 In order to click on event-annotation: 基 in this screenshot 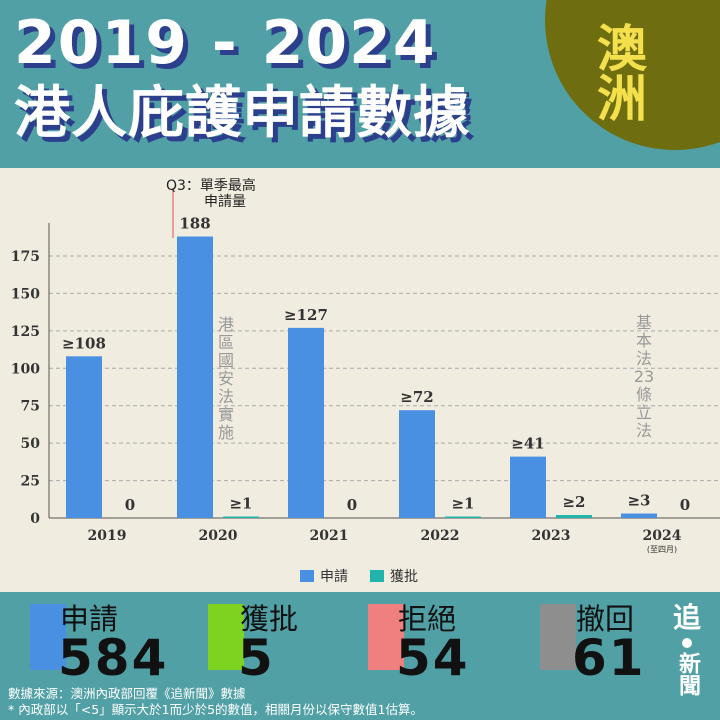, I will do `click(644, 322)`.